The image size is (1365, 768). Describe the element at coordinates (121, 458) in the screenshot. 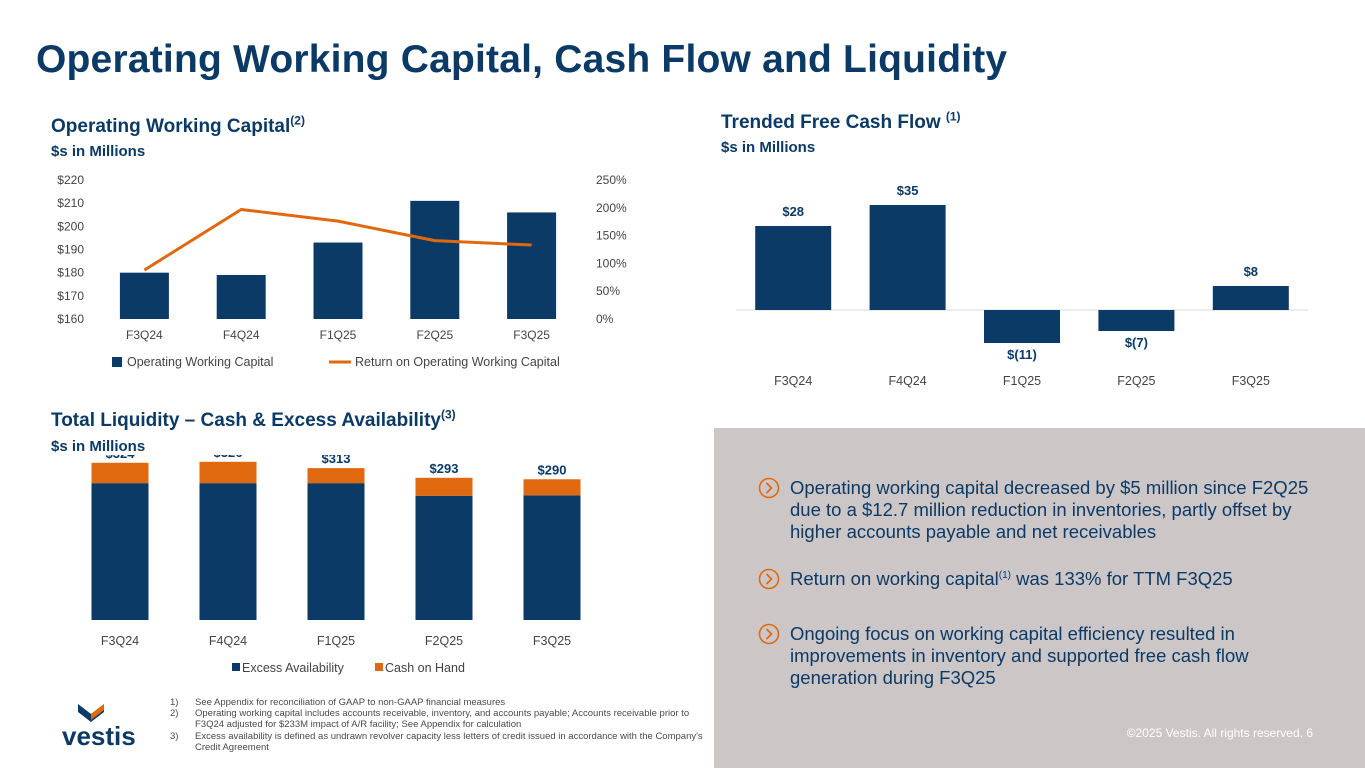

I see `liq-total-label: $324` at that location.